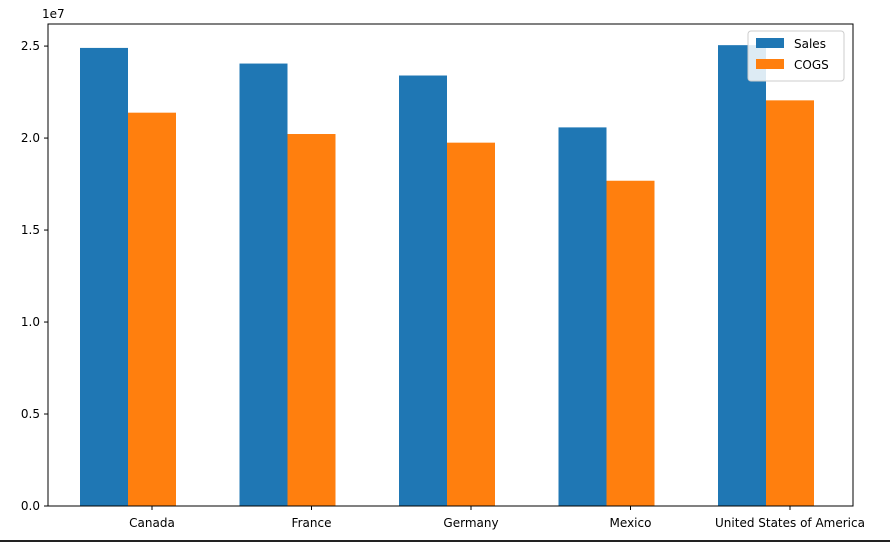 This screenshot has height=547, width=890. What do you see at coordinates (311, 320) in the screenshot?
I see `bar-cogs-france` at bounding box center [311, 320].